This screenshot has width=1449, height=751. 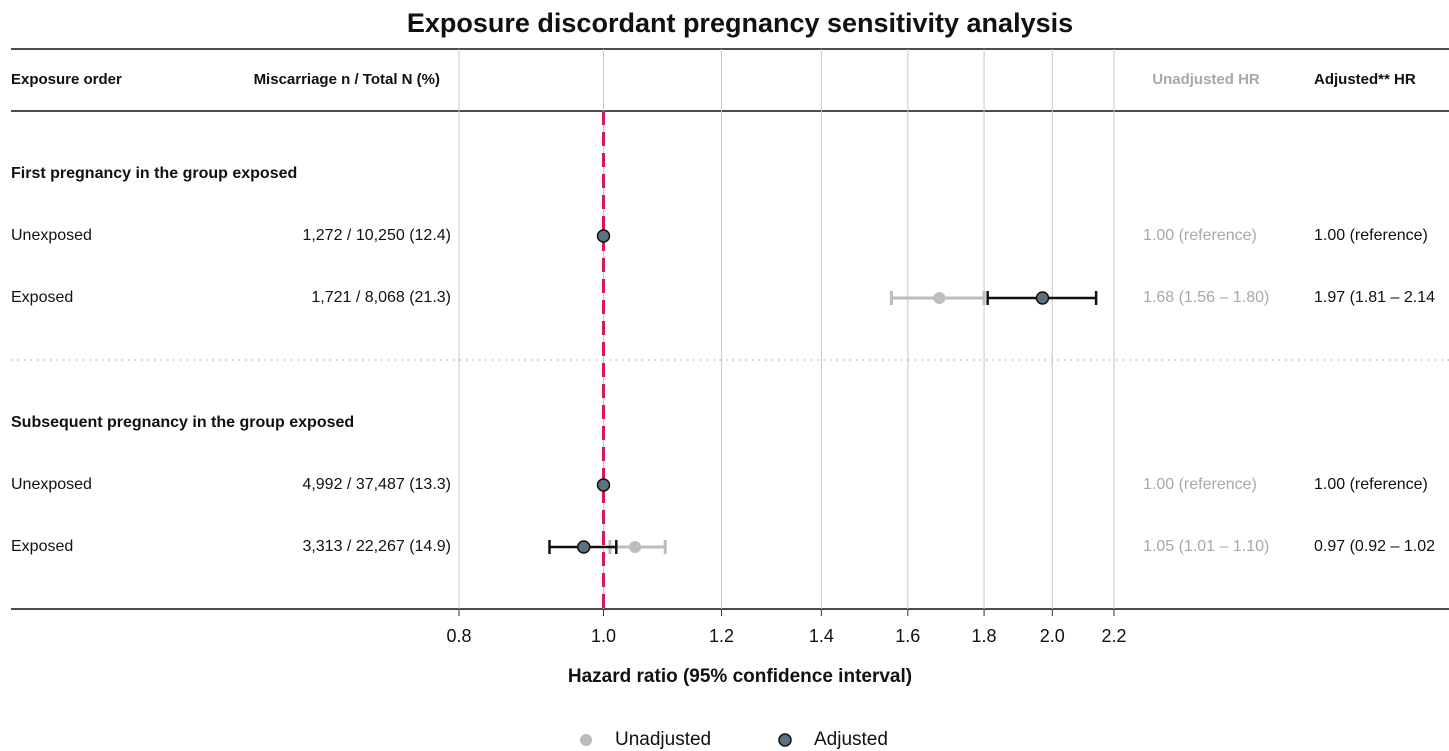 What do you see at coordinates (376, 484) in the screenshot?
I see `count: 4,992 / 37,487 (13.3)` at bounding box center [376, 484].